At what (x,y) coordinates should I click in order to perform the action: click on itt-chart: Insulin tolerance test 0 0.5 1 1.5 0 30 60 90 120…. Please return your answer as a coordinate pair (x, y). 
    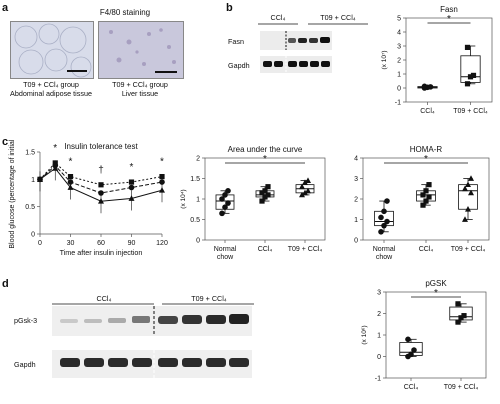
    Looking at the image, I should click on (88, 198).